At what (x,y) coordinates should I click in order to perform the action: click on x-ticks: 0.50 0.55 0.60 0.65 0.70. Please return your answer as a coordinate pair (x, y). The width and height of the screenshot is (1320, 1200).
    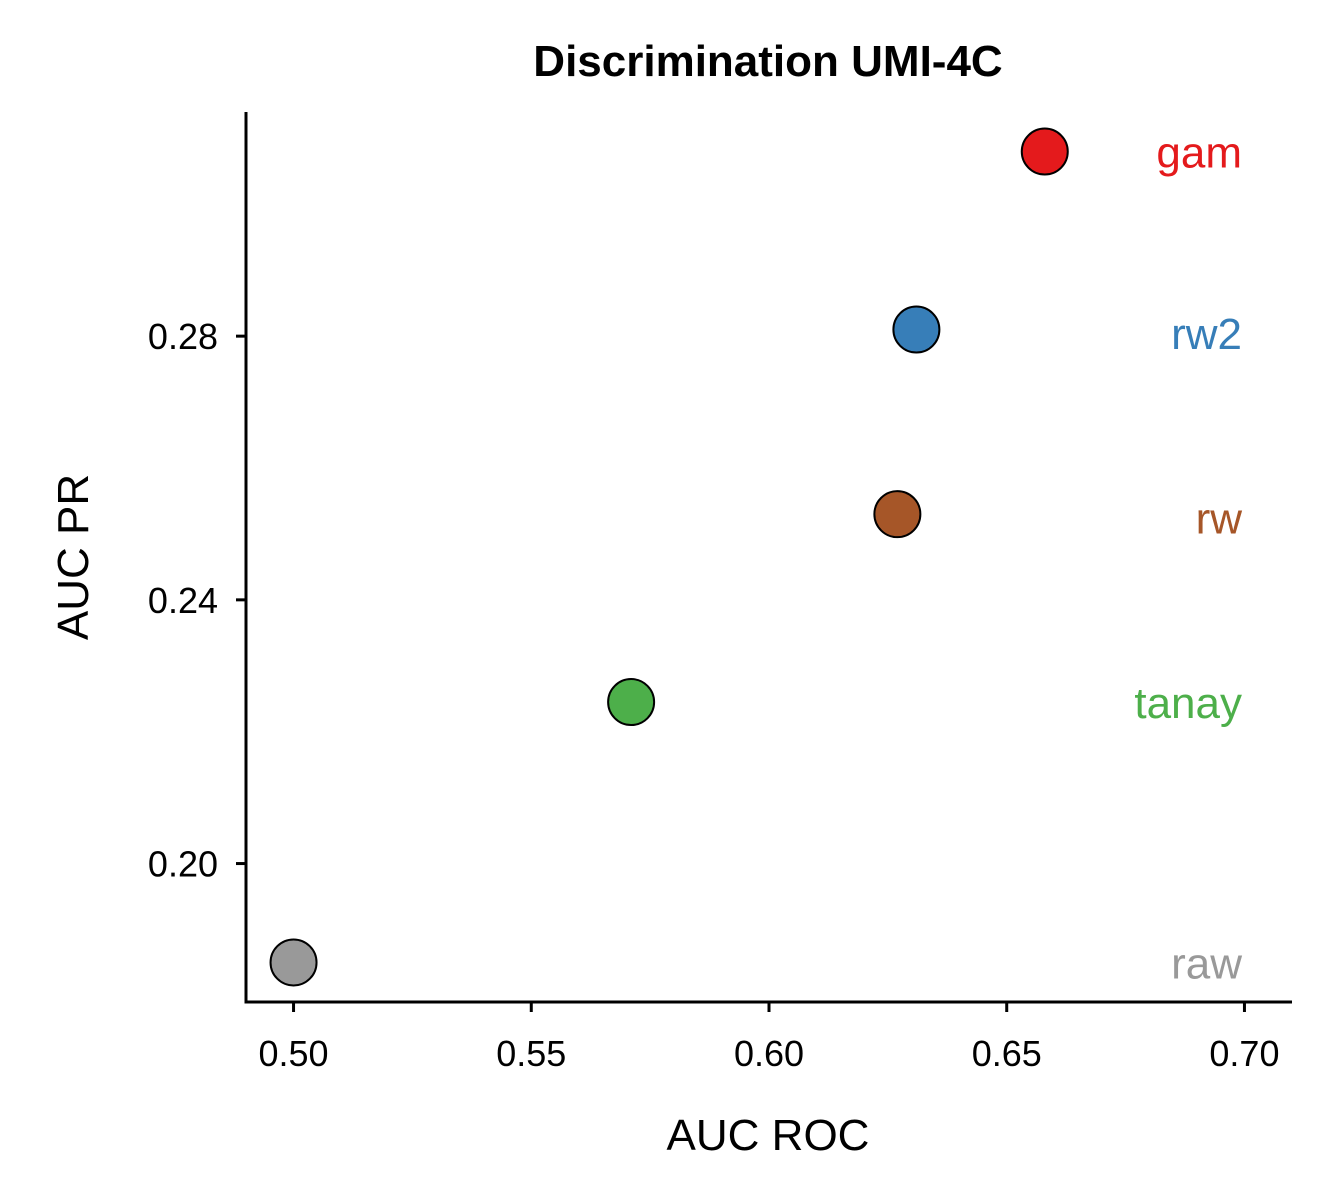
    Looking at the image, I should click on (769, 1038).